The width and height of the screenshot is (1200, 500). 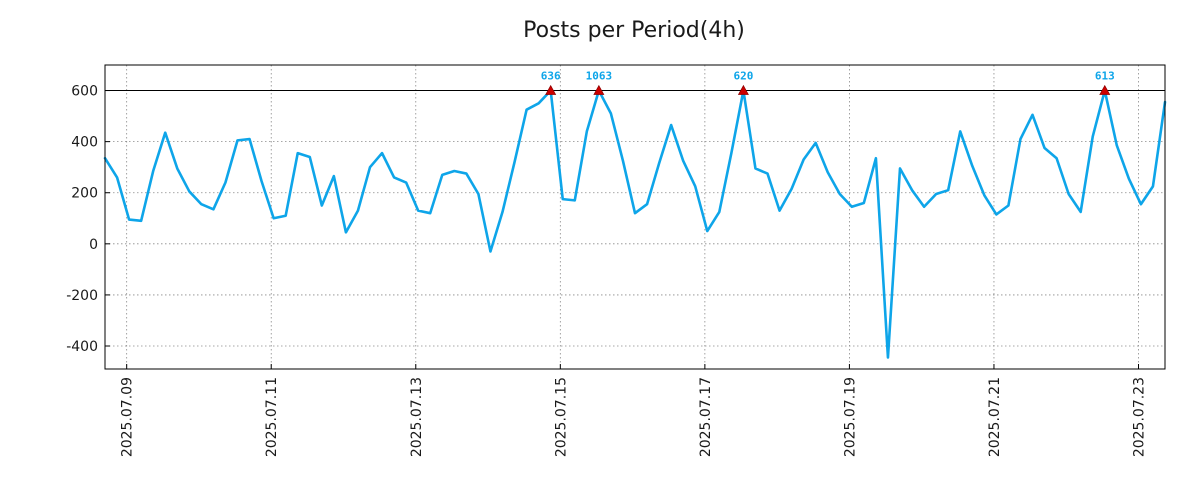 I want to click on peak-layer: 636 1063 620 613, so click(x=828, y=82).